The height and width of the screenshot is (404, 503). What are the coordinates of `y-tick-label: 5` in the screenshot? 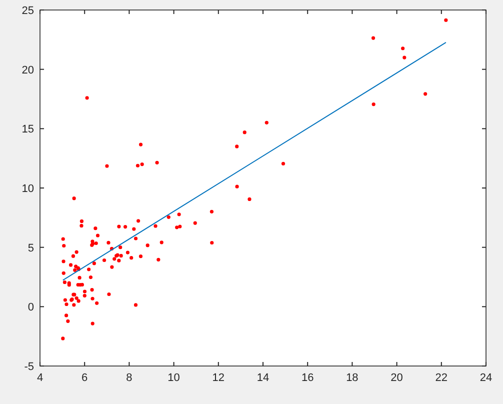 It's located at (31, 248).